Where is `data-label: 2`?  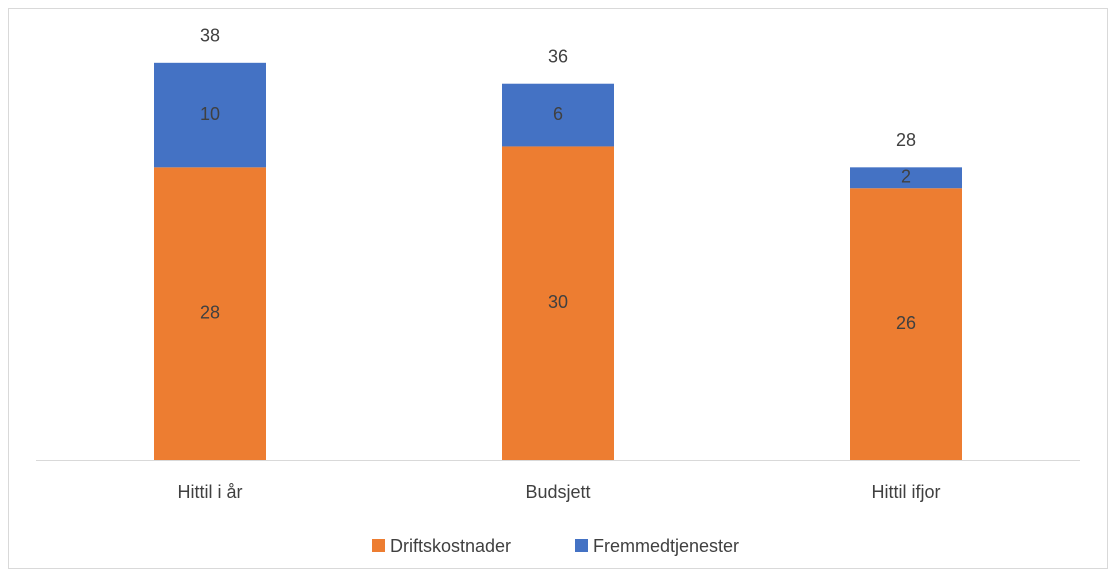 data-label: 2 is located at coordinates (906, 177).